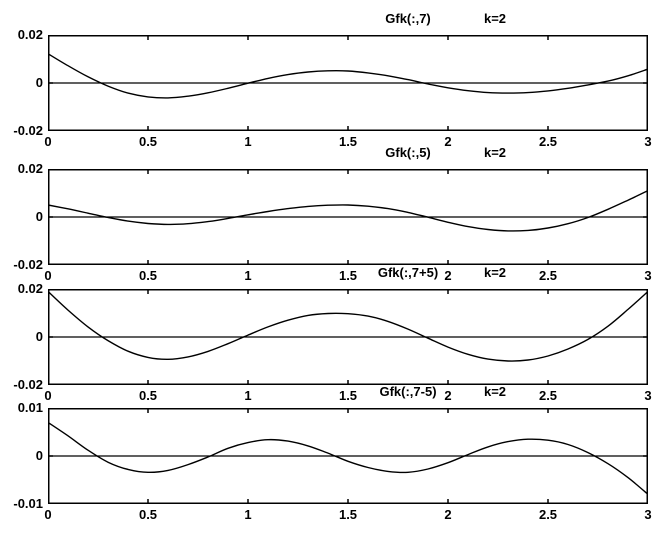  I want to click on subplot-title-text: Gfk(:,5), so click(408, 152).